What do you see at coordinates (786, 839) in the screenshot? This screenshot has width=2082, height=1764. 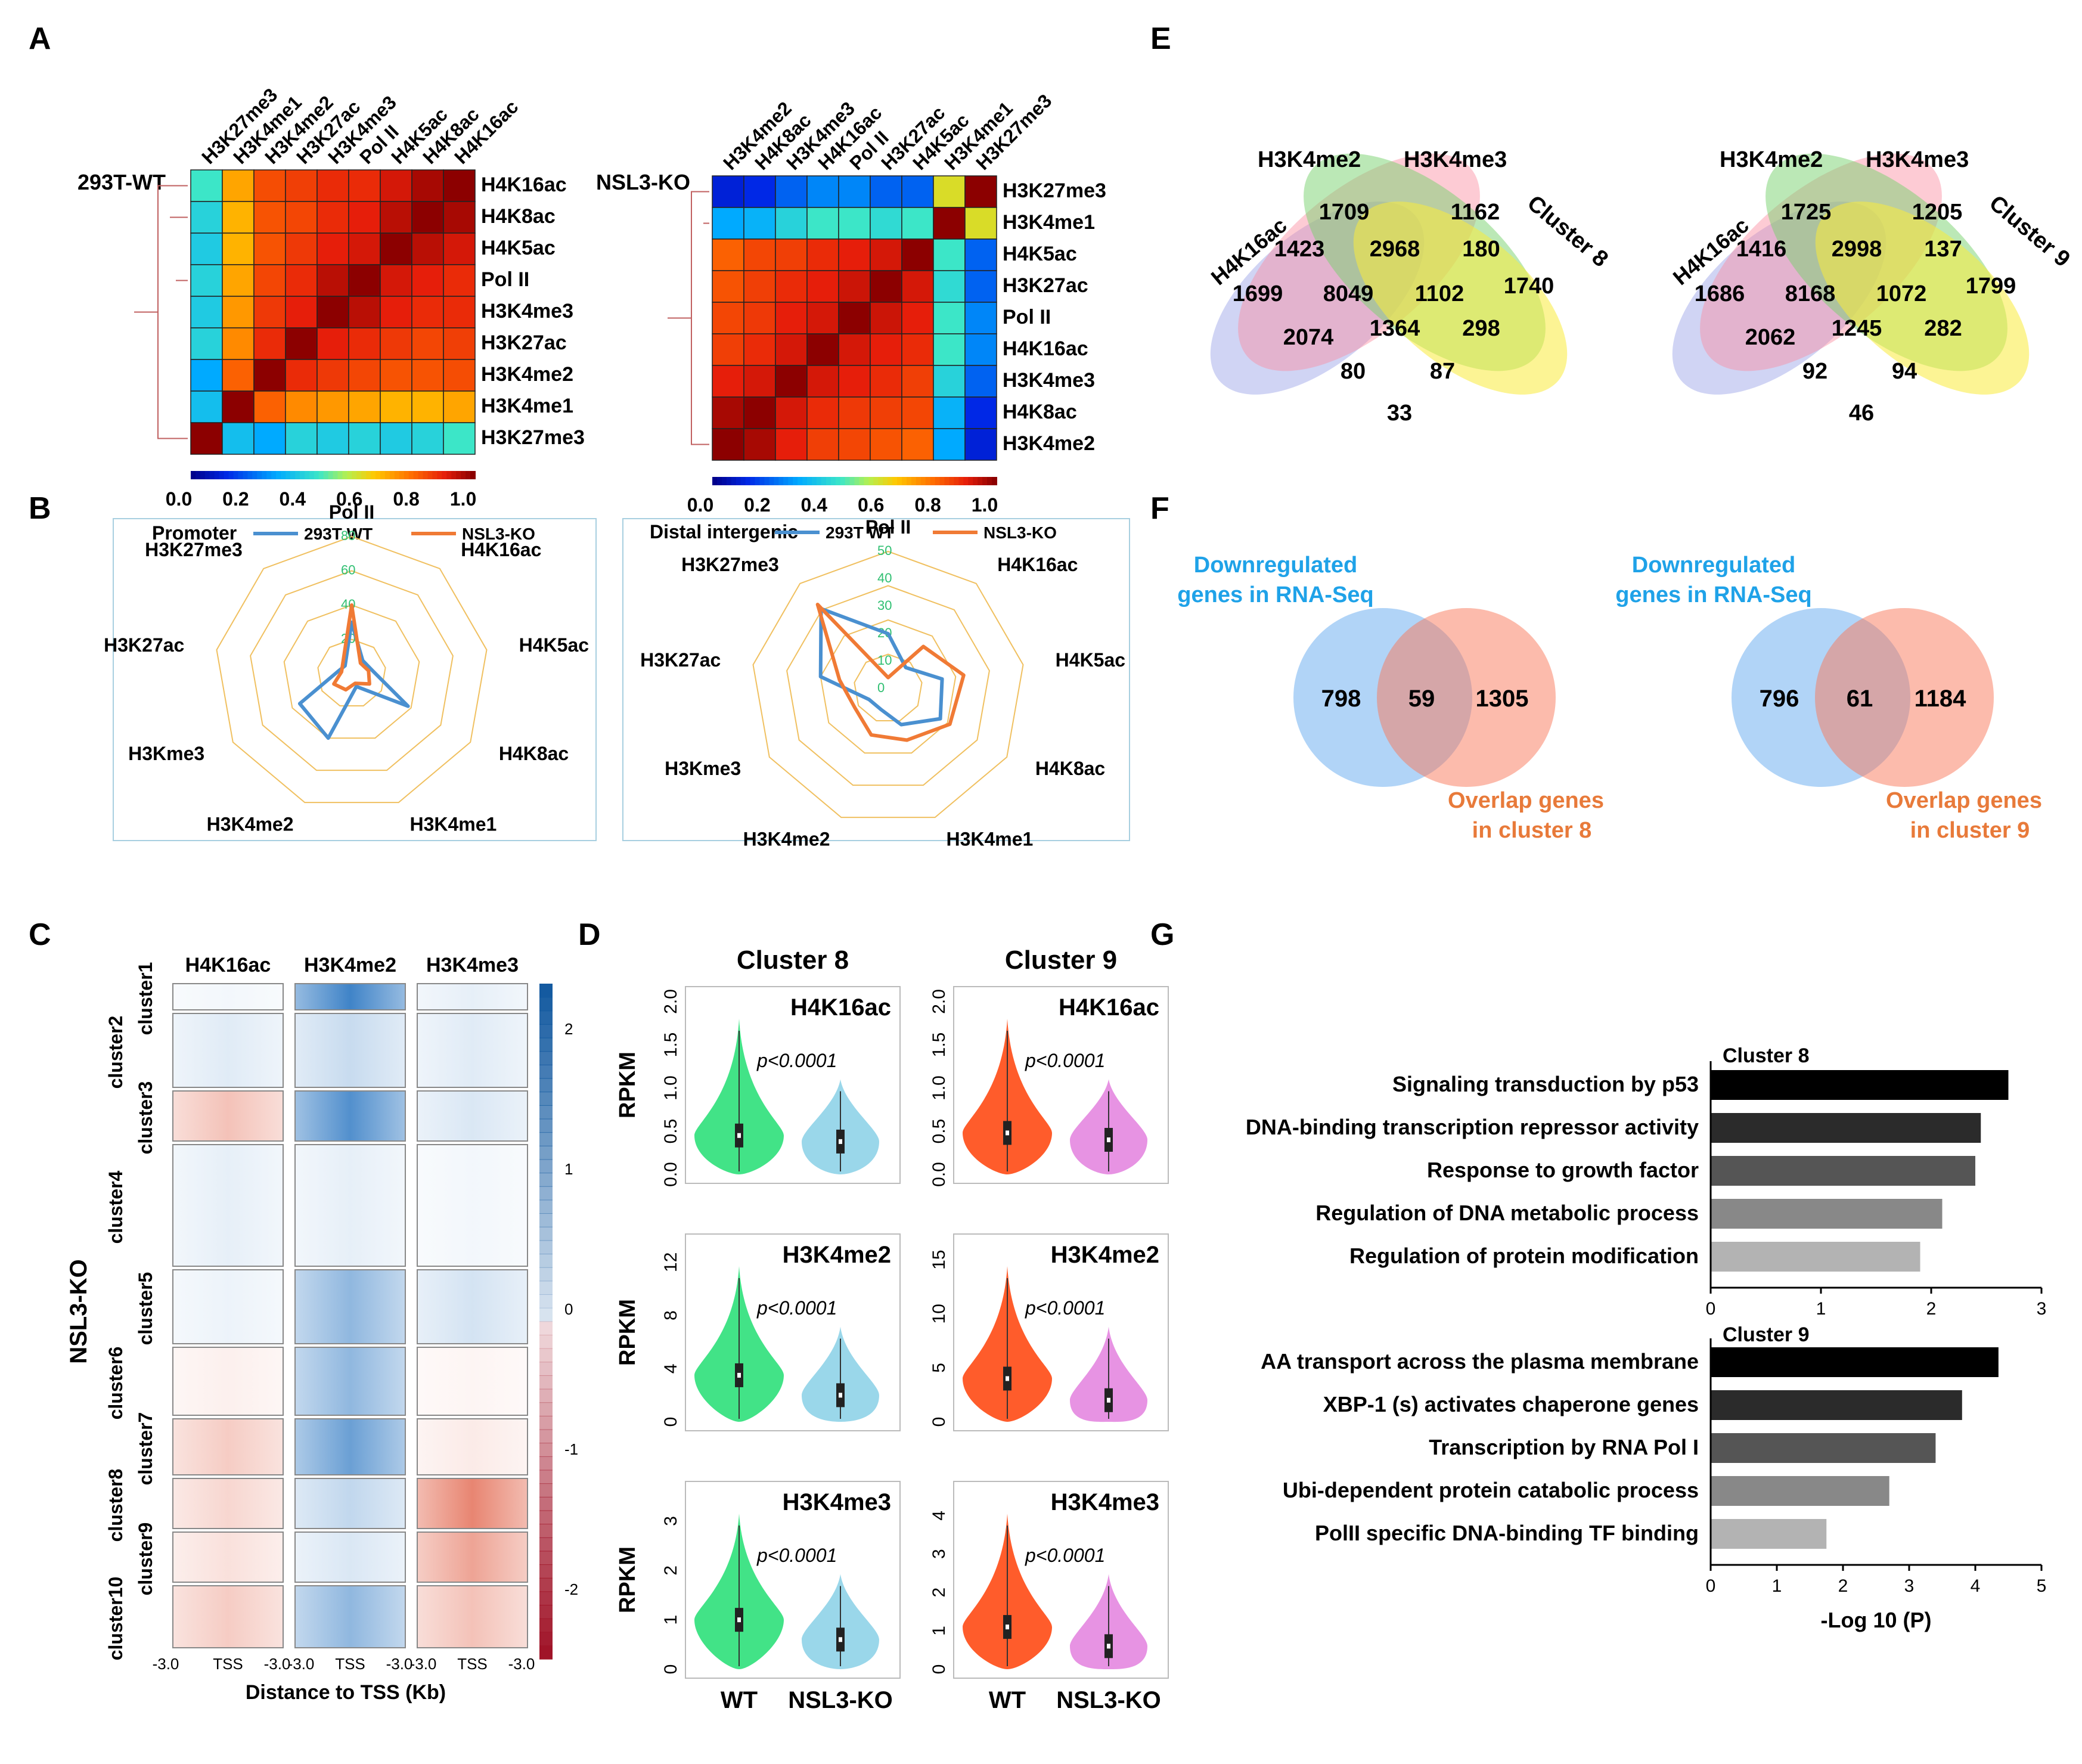 I see `radar-axis-label: H3K4me2` at bounding box center [786, 839].